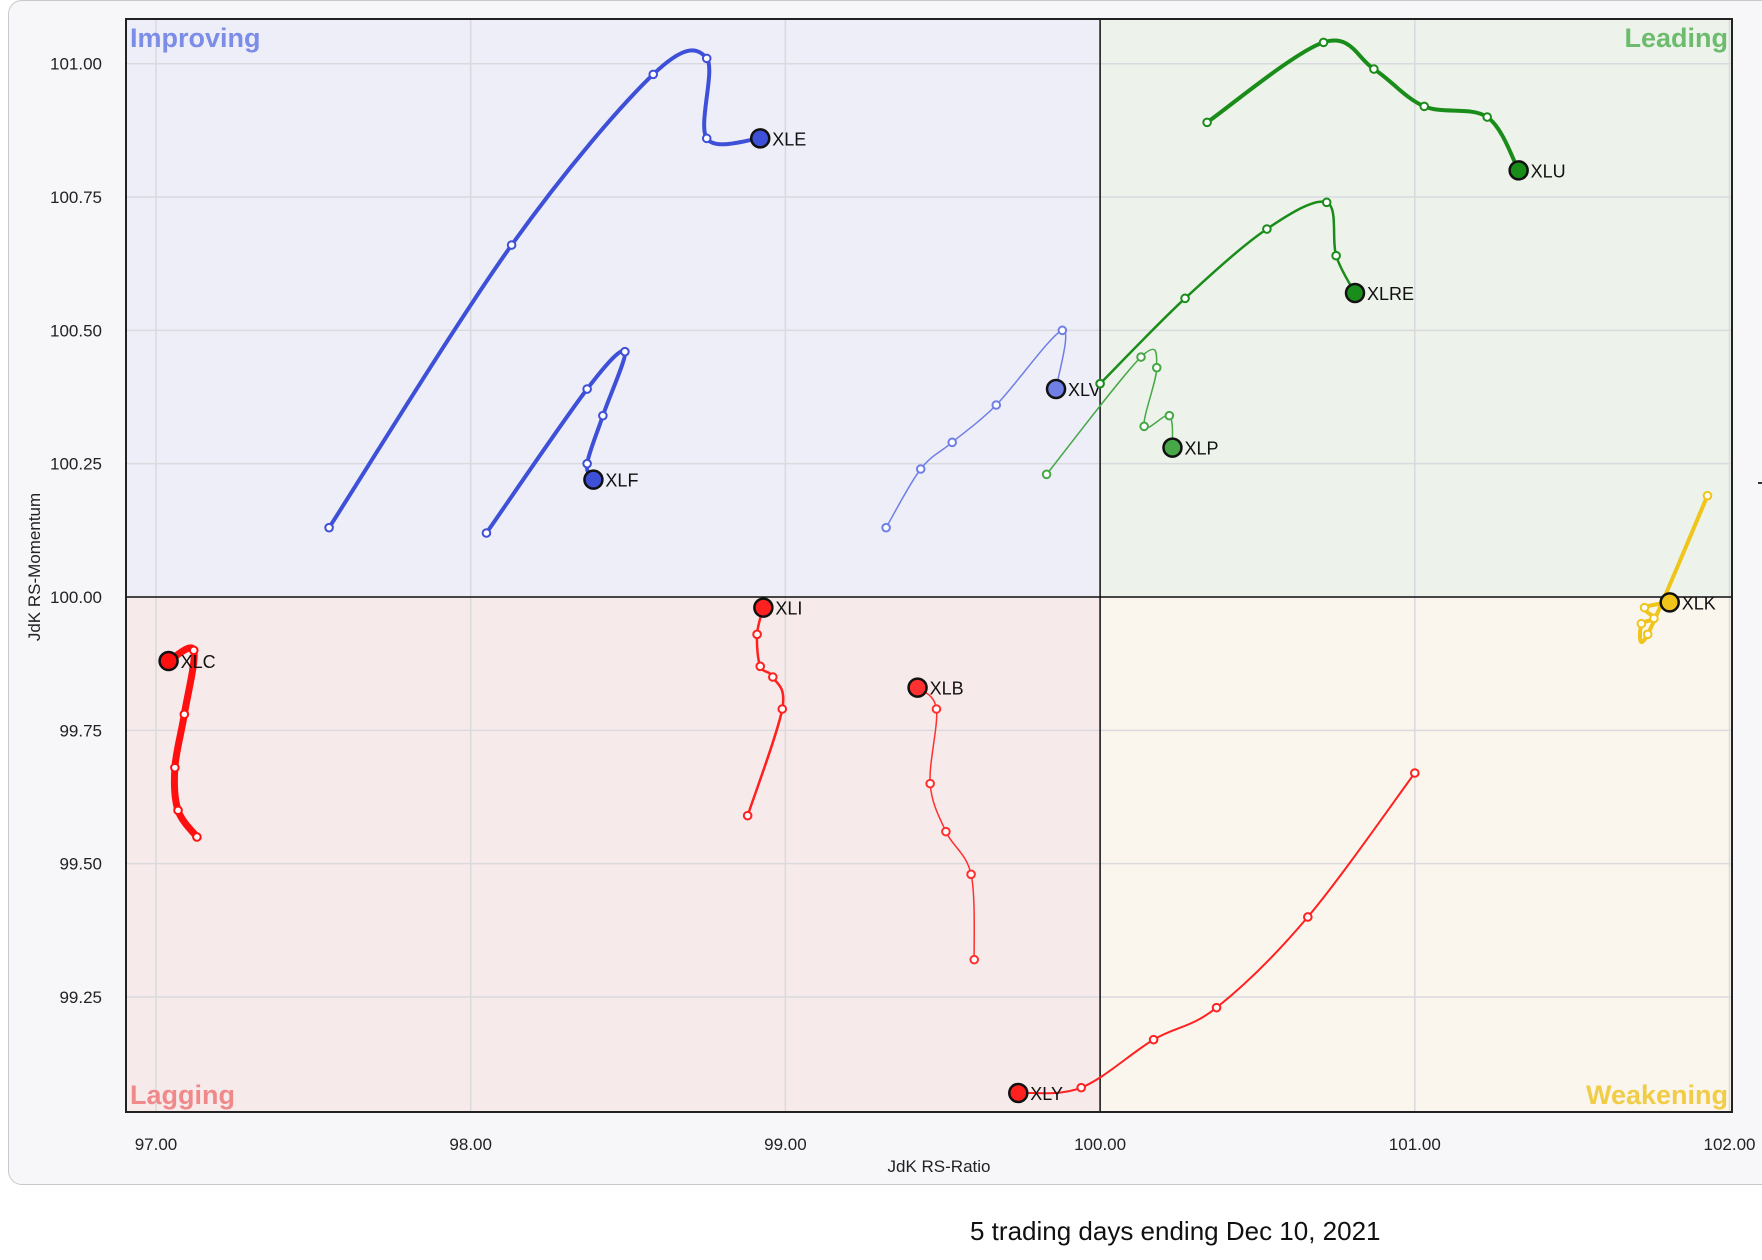 Image resolution: width=1762 pixels, height=1260 pixels. I want to click on quadrant-weakening, so click(1416, 854).